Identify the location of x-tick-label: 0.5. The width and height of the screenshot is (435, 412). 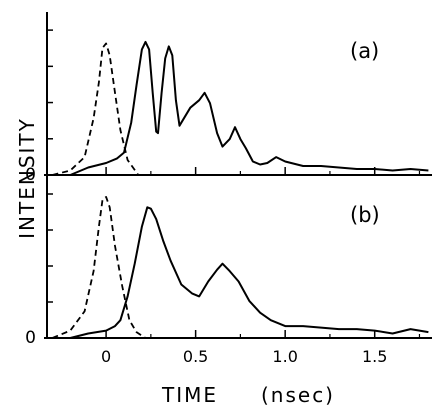
(195, 356).